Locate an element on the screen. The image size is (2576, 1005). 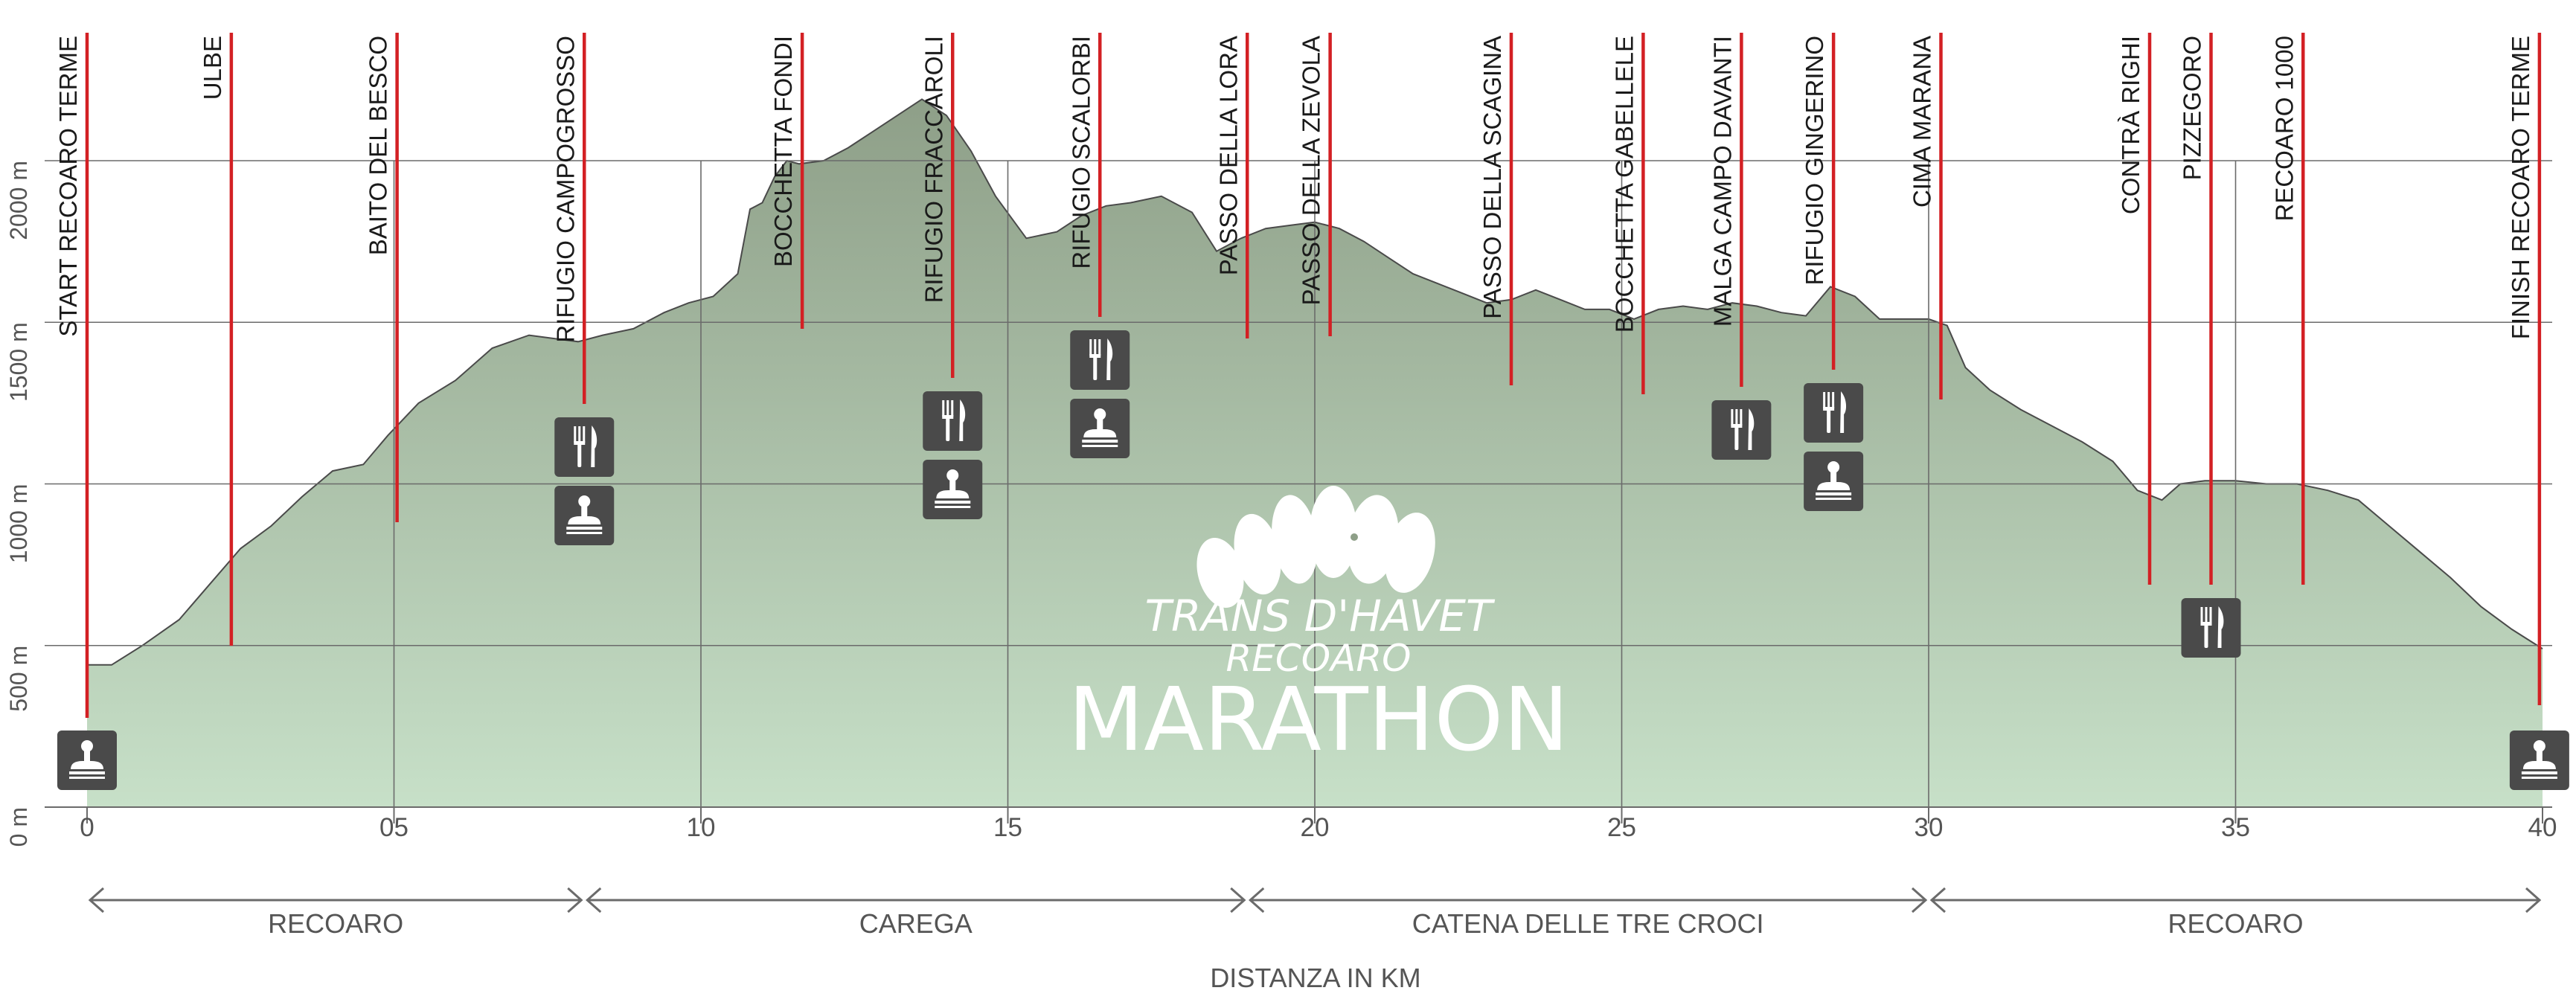
section-label: CAREGA is located at coordinates (916, 924).